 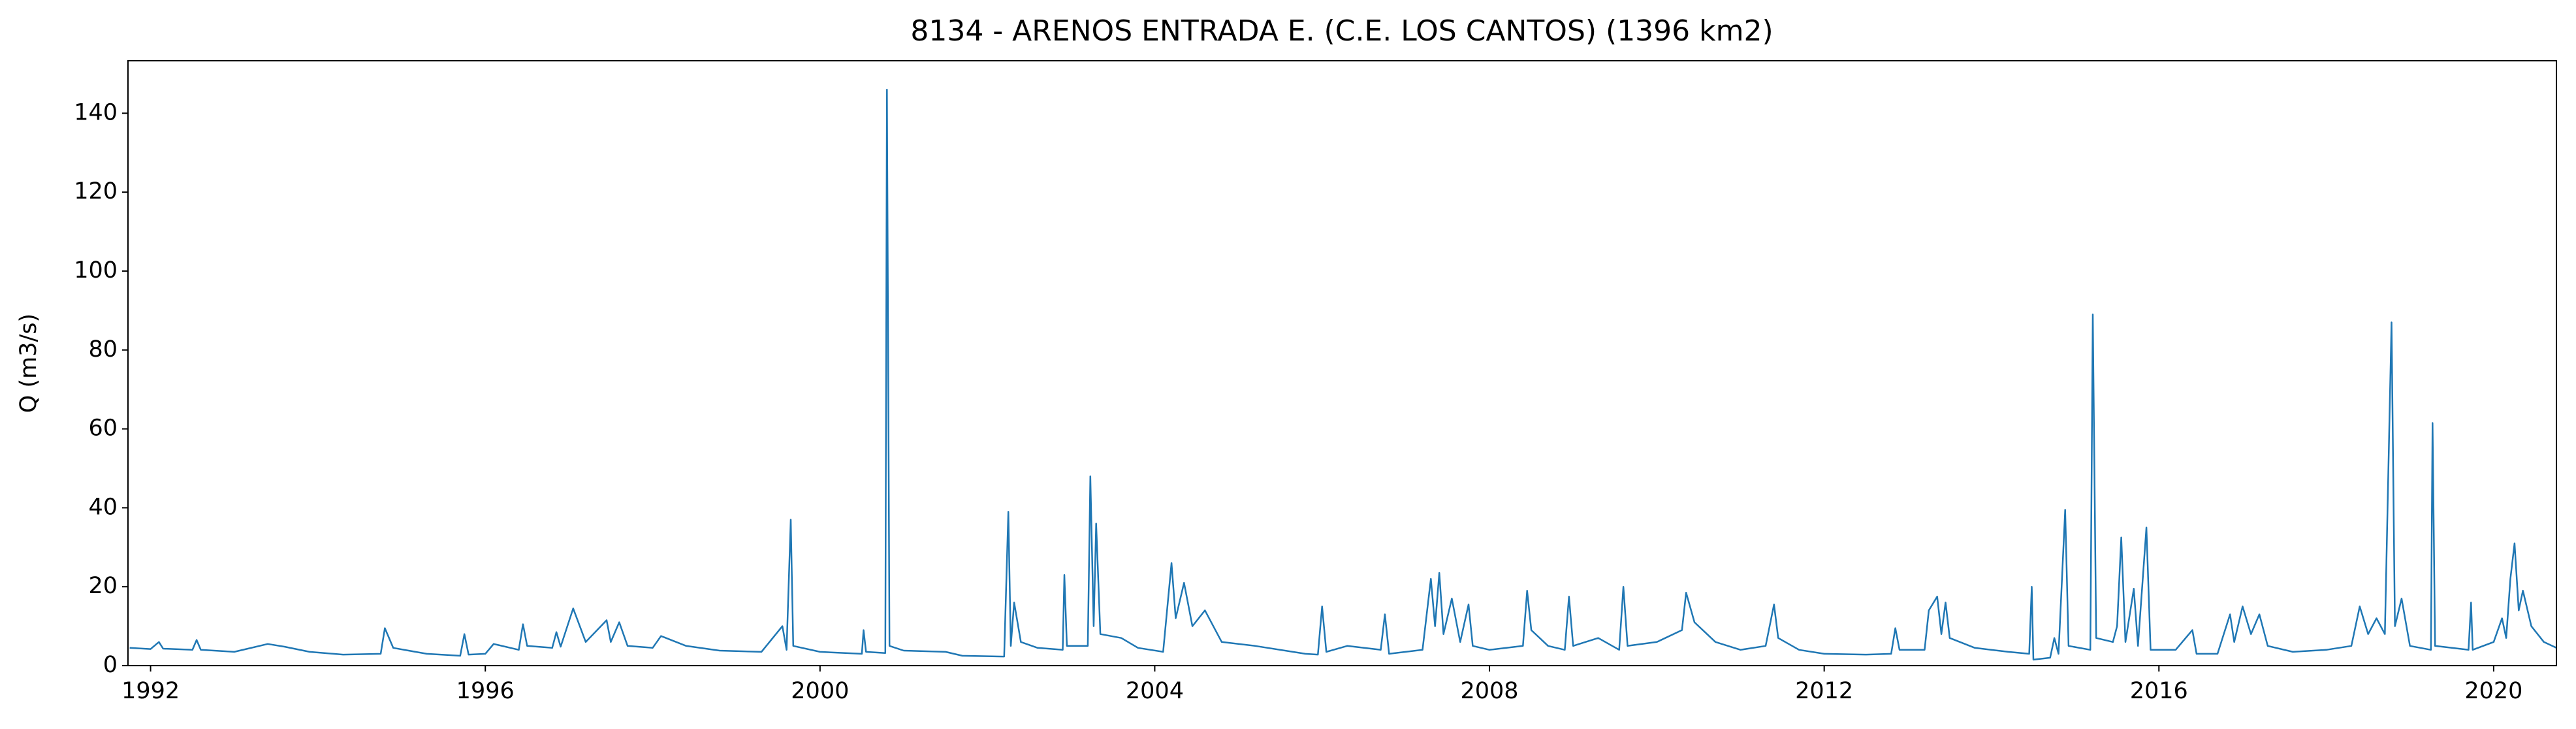 I want to click on y-tick-label: 140, so click(x=96, y=112).